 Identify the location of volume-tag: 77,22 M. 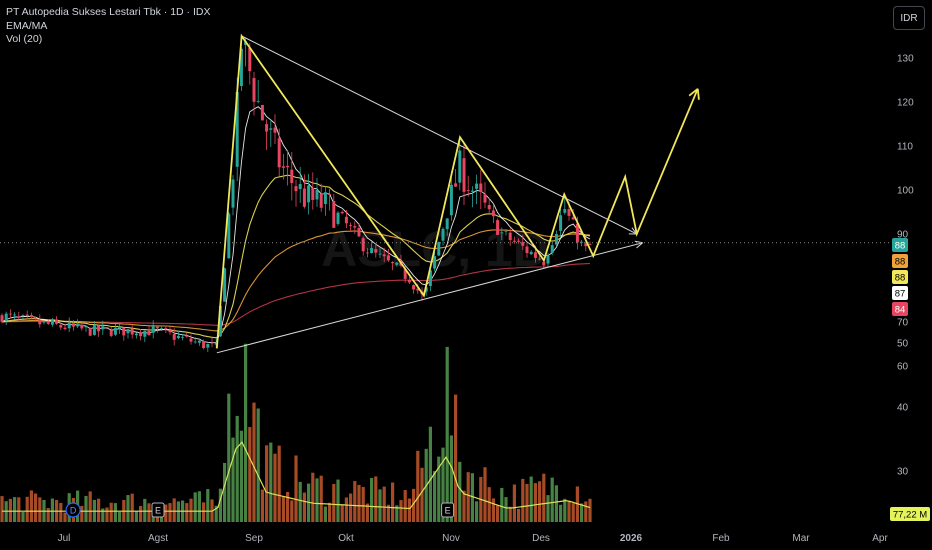
(910, 514).